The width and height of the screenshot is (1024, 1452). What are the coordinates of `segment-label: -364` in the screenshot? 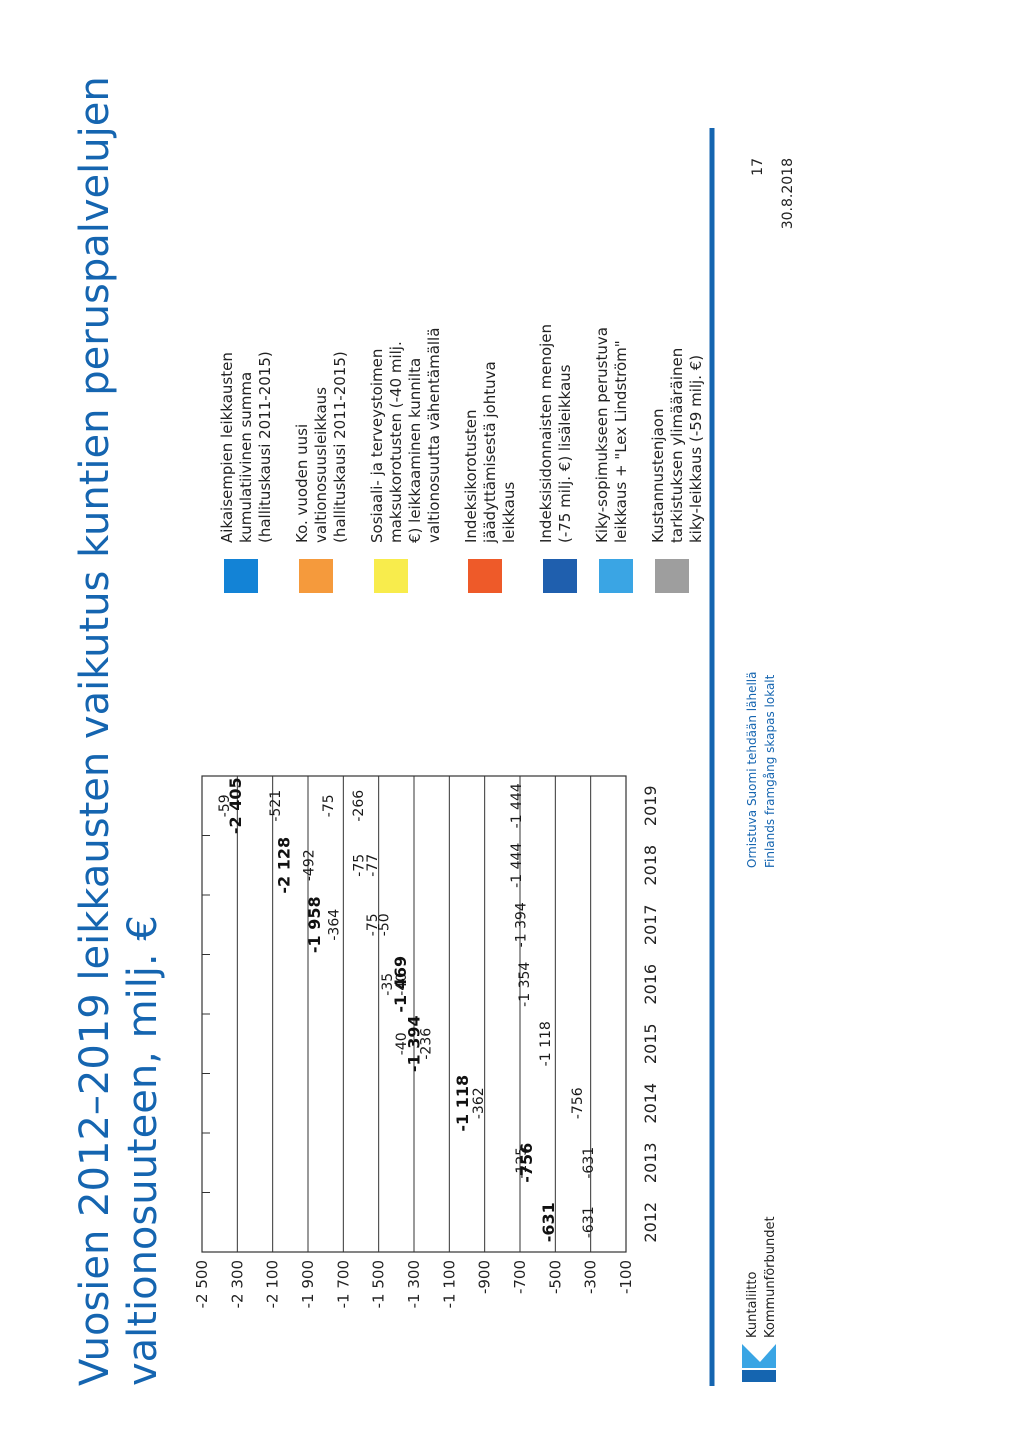 It's located at (334, 925).